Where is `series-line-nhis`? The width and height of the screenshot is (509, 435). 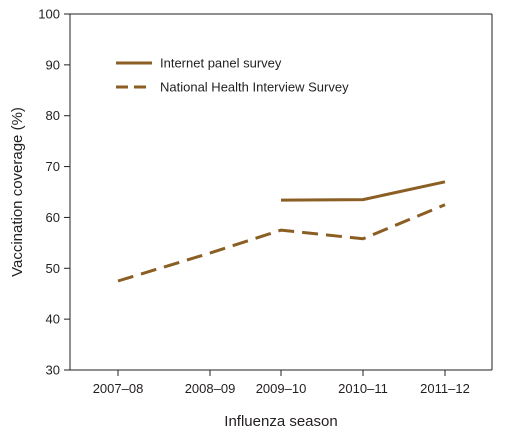 series-line-nhis is located at coordinates (281, 243).